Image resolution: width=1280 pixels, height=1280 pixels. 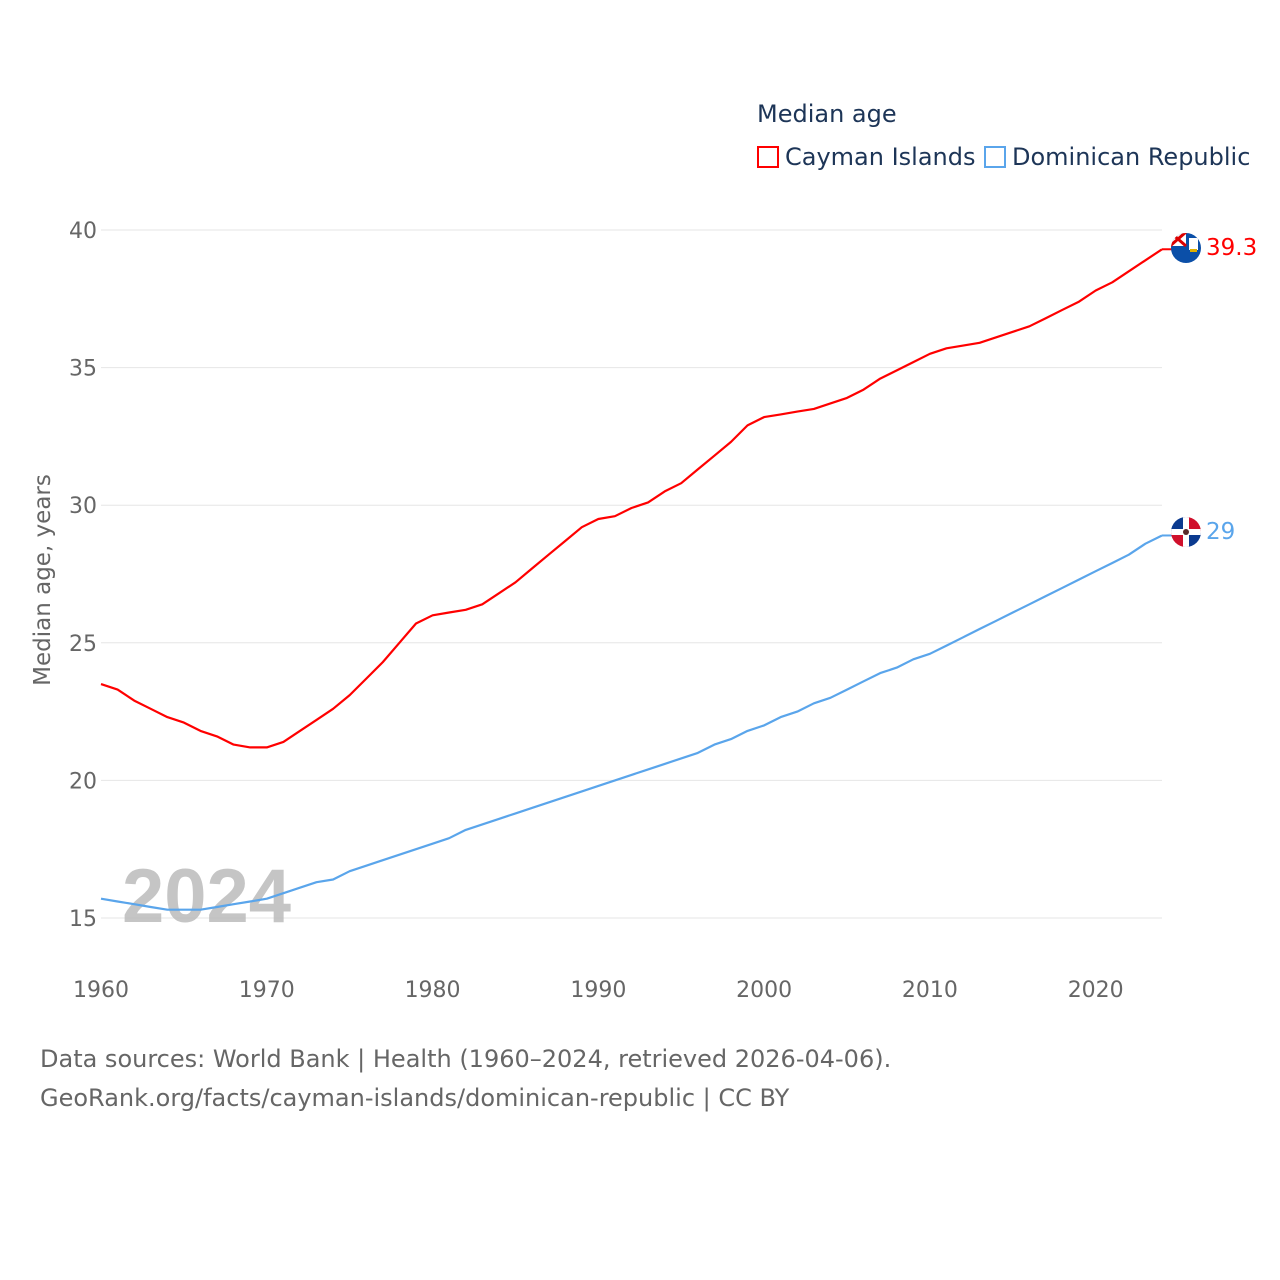 What do you see at coordinates (83, 506) in the screenshot?
I see `y-tick-label: 30` at bounding box center [83, 506].